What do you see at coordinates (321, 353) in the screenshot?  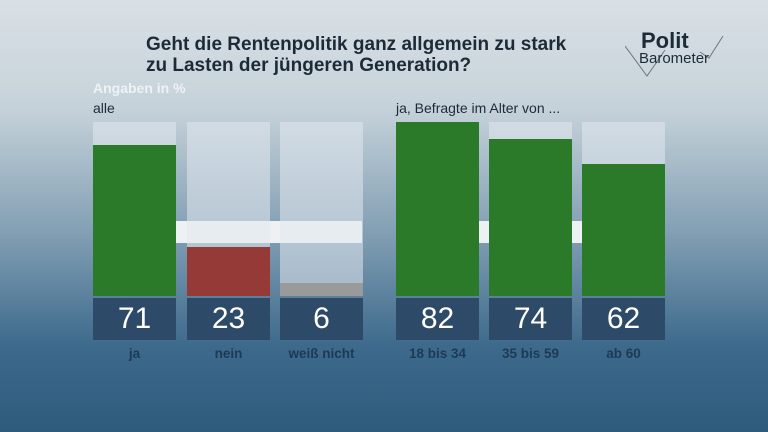 I see `category-label: weiß nicht` at bounding box center [321, 353].